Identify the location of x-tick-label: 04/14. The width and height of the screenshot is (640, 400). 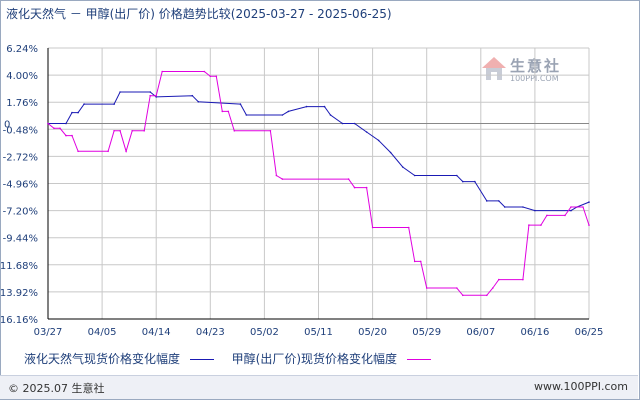
(156, 332).